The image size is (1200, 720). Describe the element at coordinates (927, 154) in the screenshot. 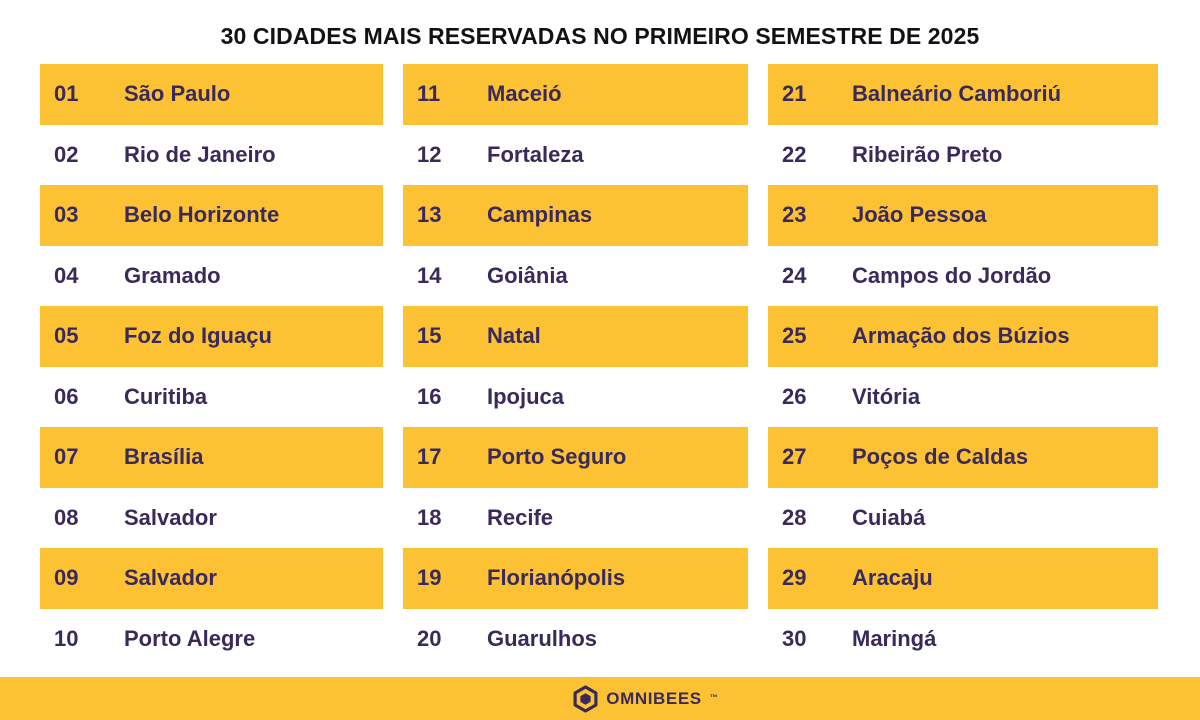

I see `city-name: Ribeirão Preto` at that location.